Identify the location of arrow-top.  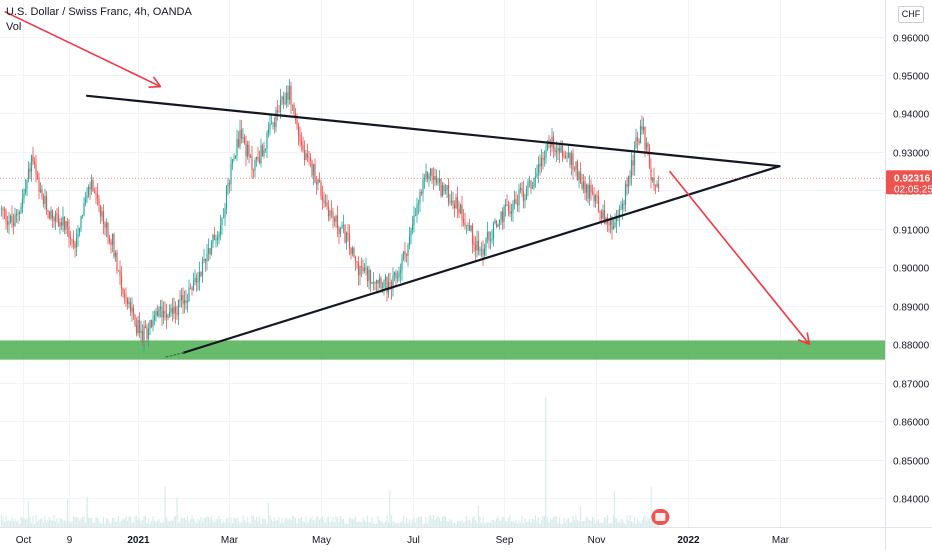
(82, 49).